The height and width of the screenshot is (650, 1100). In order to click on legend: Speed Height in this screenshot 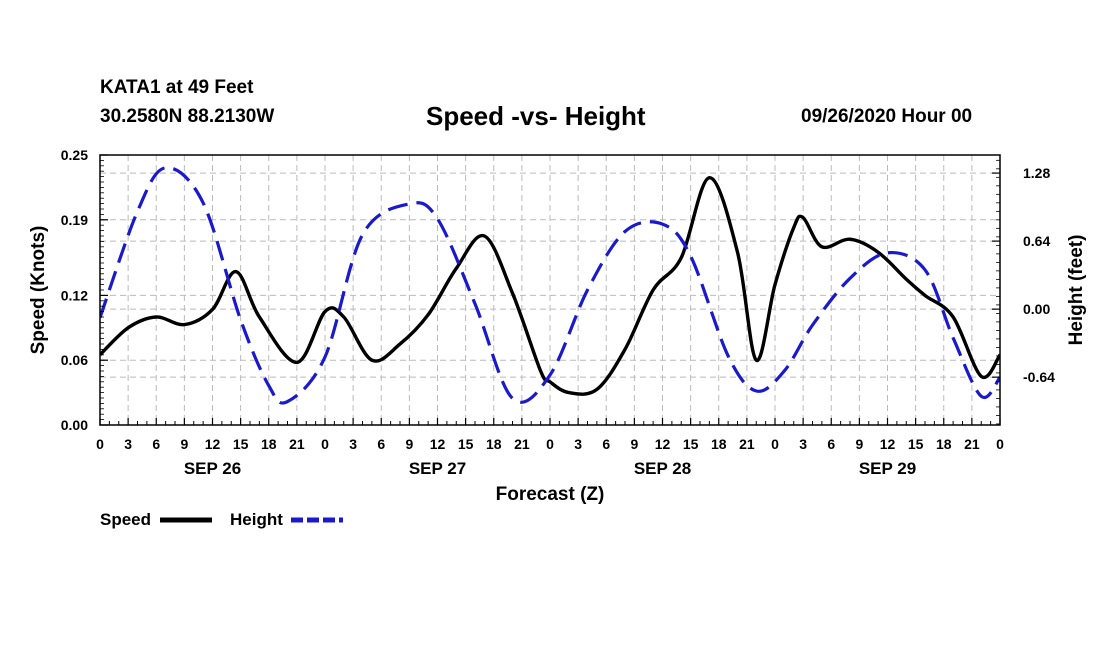, I will do `click(221, 519)`.